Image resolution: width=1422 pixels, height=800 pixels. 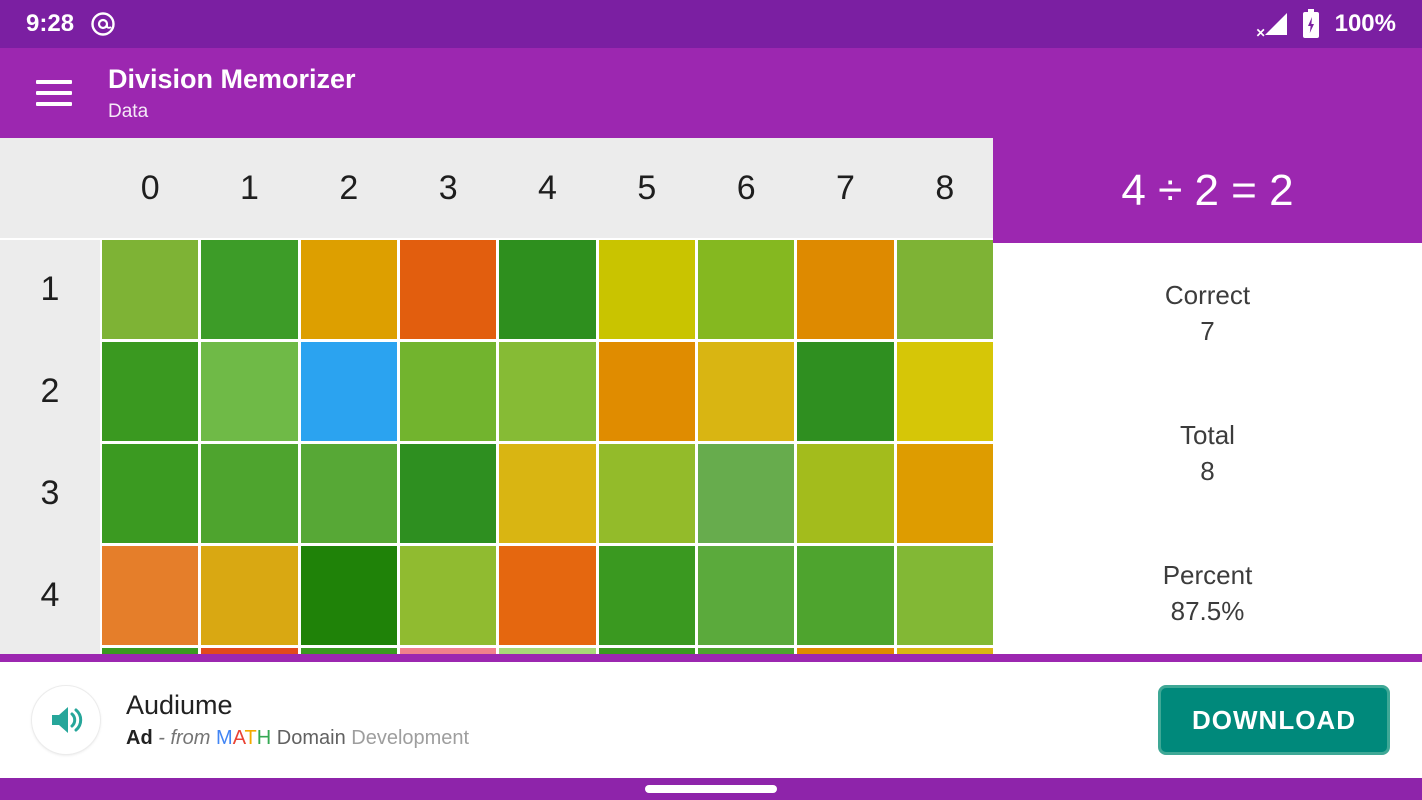 I want to click on ad-app-icon, so click(x=66, y=720).